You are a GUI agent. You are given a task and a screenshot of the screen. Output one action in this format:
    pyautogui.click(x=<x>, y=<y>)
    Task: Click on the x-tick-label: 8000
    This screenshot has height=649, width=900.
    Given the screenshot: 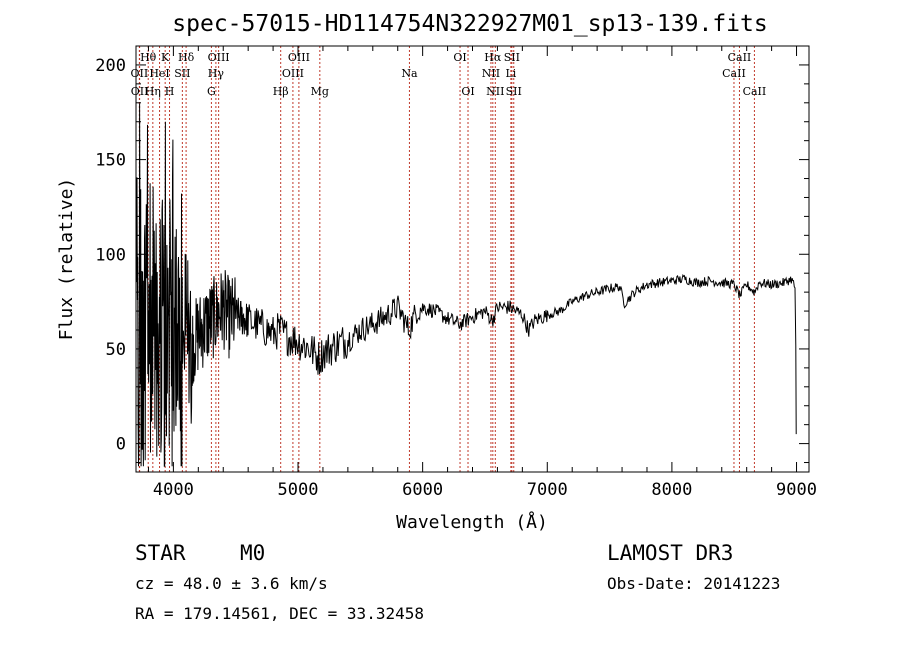 What is the action you would take?
    pyautogui.click(x=671, y=490)
    